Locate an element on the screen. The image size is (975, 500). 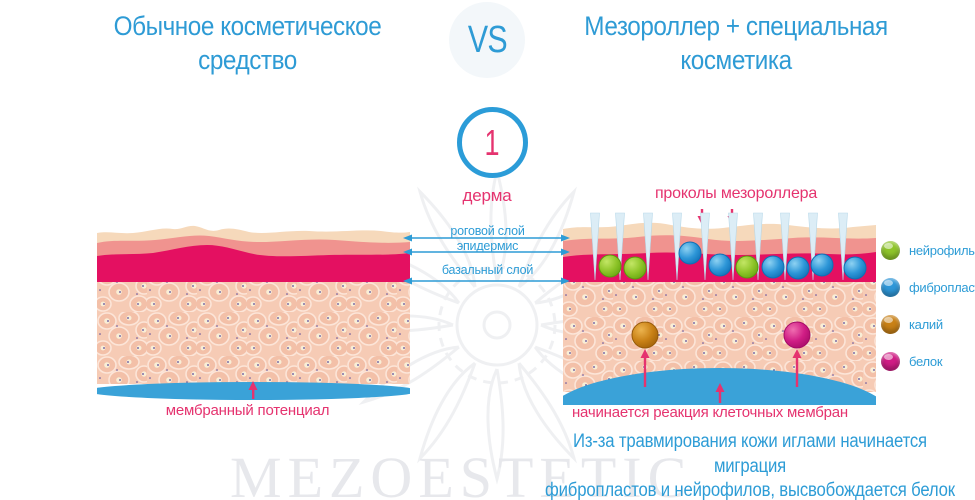
vs-badge: VS is located at coordinates (487, 40).